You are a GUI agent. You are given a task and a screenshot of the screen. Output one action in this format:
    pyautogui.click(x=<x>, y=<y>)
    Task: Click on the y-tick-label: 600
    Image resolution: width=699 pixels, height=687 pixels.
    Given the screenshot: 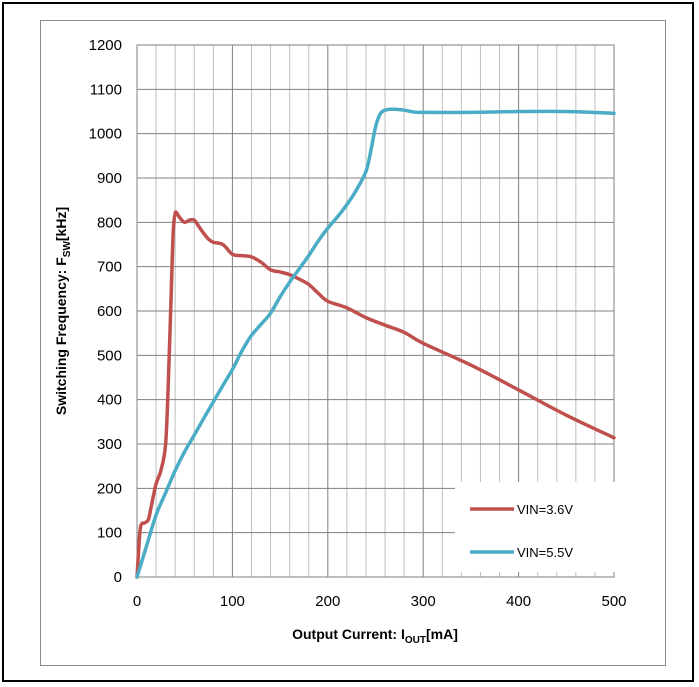 What is the action you would take?
    pyautogui.click(x=109, y=311)
    